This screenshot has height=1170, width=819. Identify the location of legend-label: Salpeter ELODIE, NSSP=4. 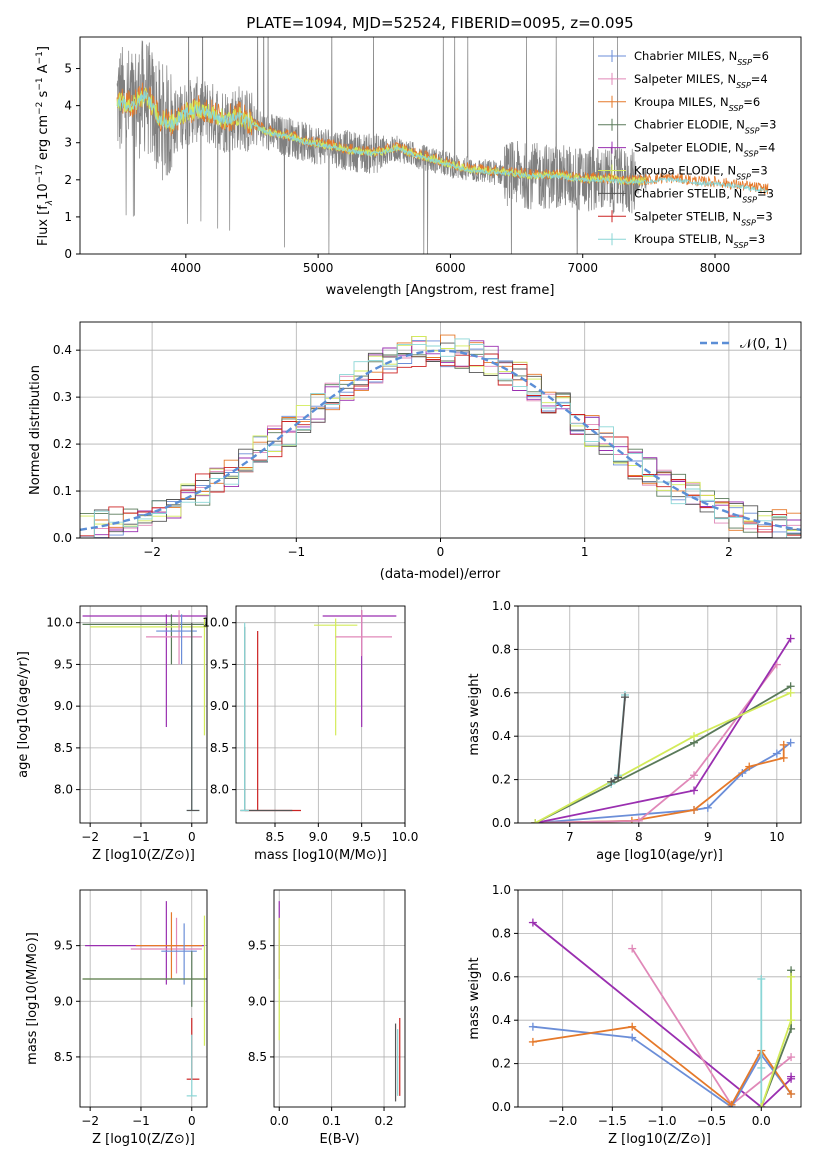
(704, 150).